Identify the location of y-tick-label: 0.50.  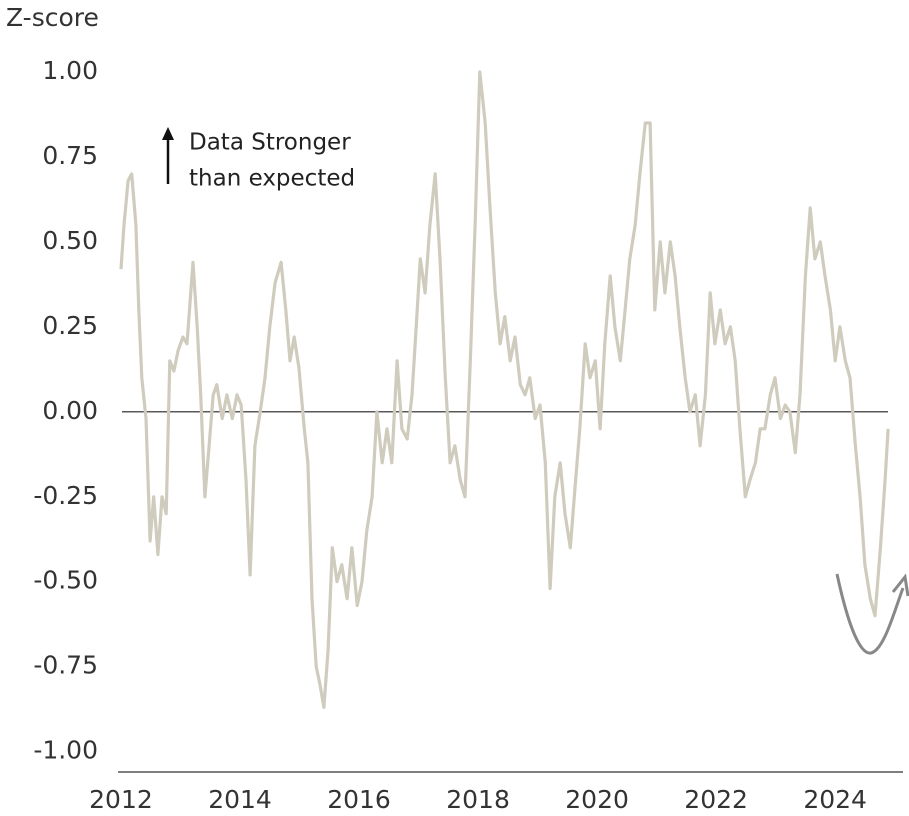
(70, 240).